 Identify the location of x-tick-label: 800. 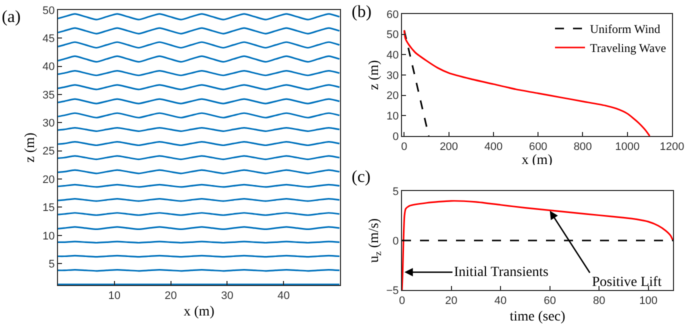
(583, 147).